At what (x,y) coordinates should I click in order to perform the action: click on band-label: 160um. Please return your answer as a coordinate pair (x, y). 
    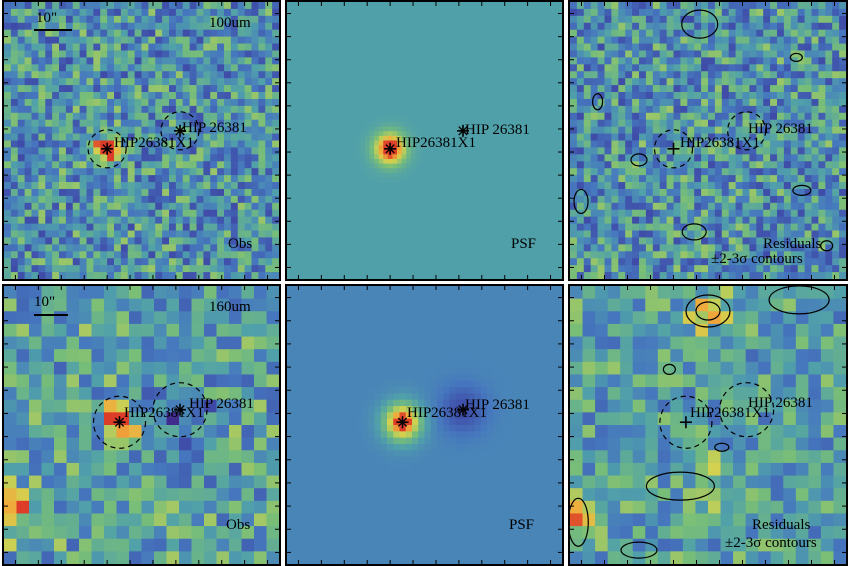
    Looking at the image, I should click on (230, 307).